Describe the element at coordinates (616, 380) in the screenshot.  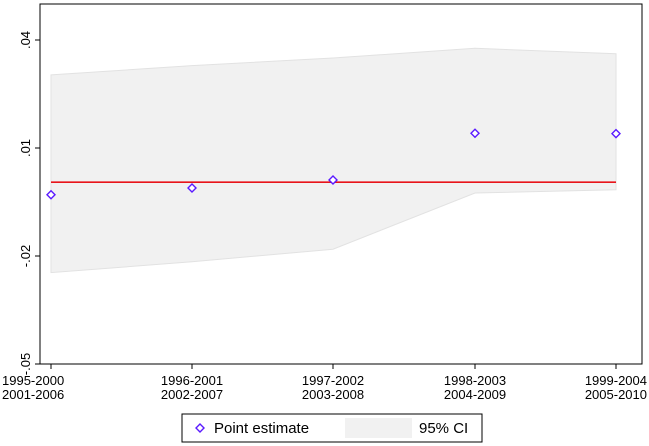
I see `x-tick-label-5-line1: 1999-2004` at that location.